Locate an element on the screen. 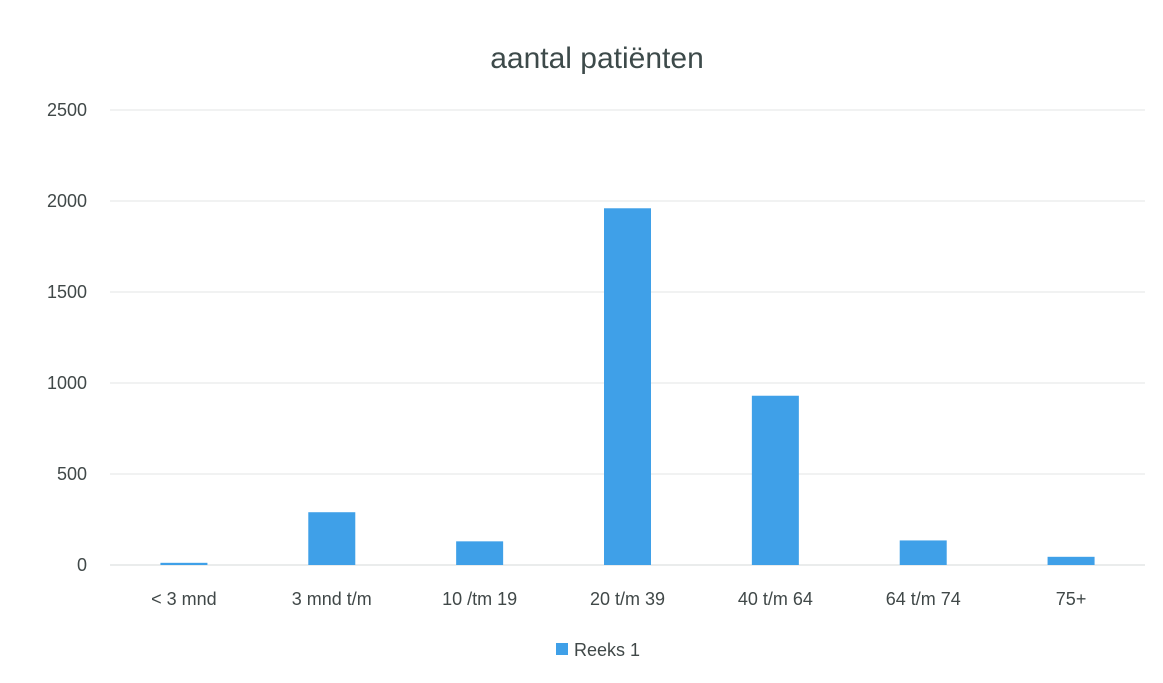 This screenshot has width=1163, height=683. y-tick-label-1500: 1500 is located at coordinates (67, 292).